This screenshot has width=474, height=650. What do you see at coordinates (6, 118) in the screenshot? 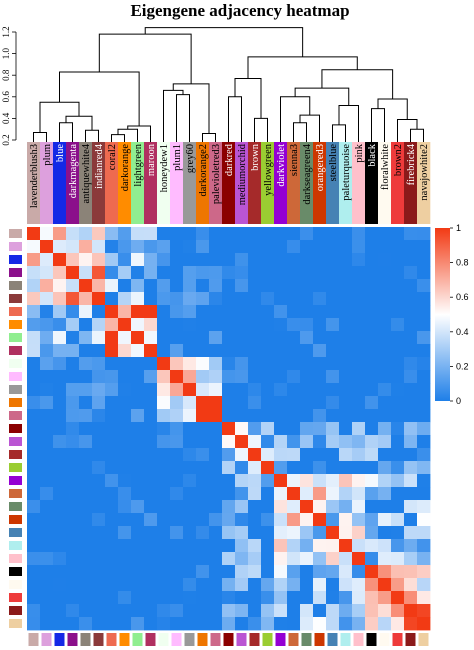
I see `dendrogram-tick-label: 0.4` at bounding box center [6, 118].